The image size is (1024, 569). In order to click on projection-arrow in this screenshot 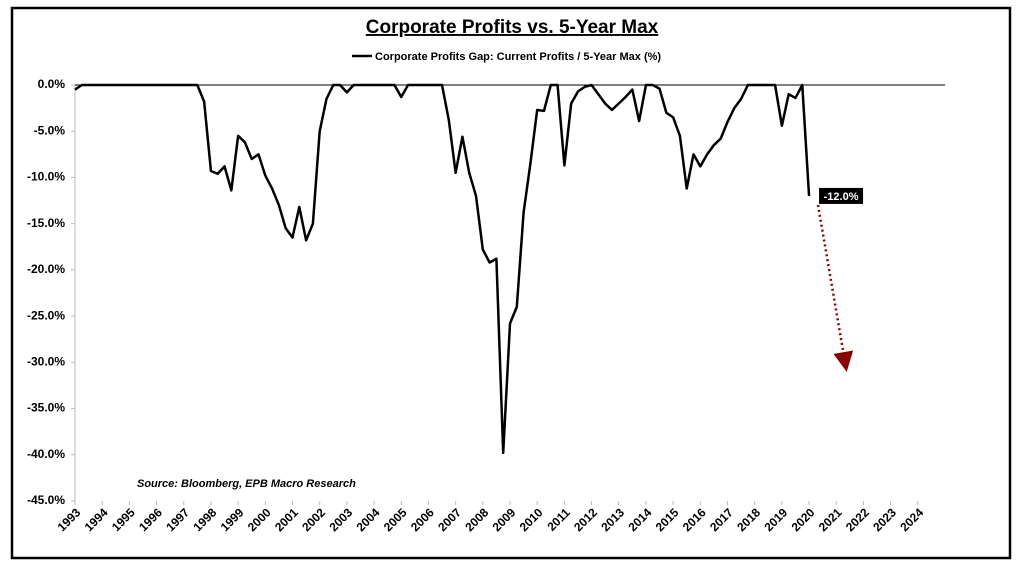, I will do `click(835, 288)`.